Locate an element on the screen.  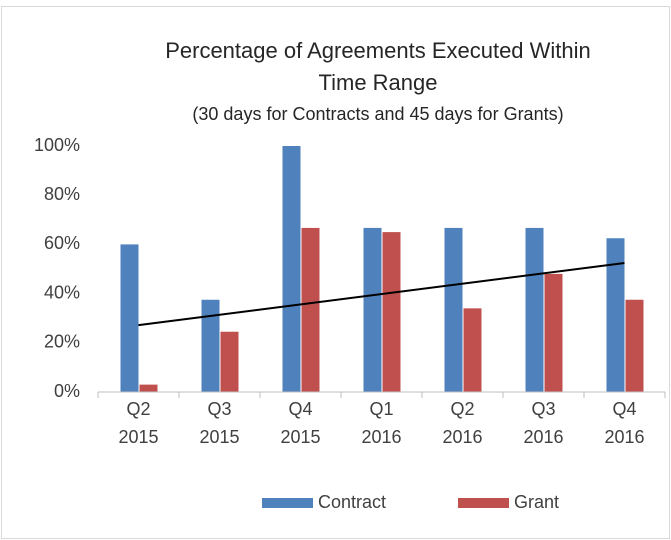
chart-title: Time Range is located at coordinates (377, 82).